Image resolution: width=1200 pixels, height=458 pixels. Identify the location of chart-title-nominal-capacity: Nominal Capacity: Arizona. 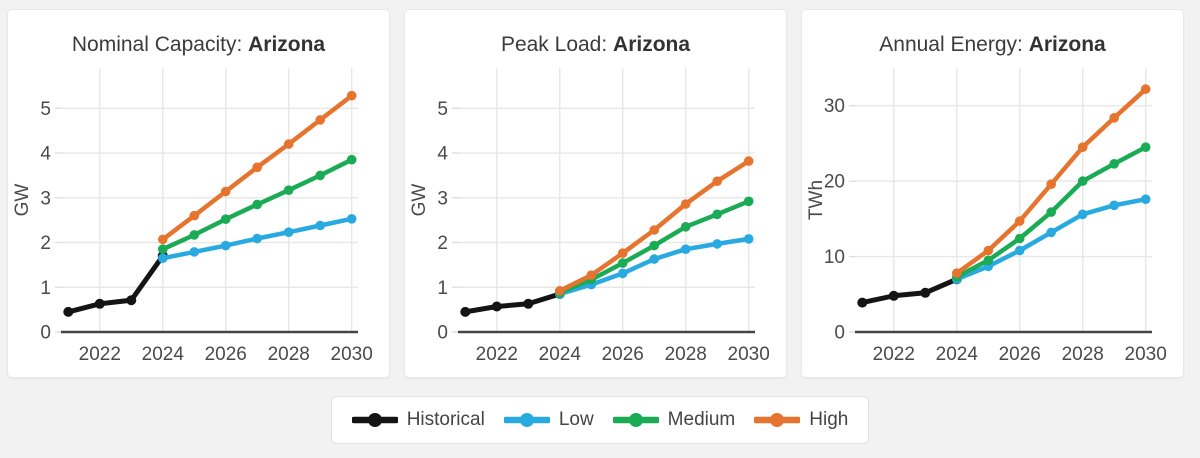
(198, 34).